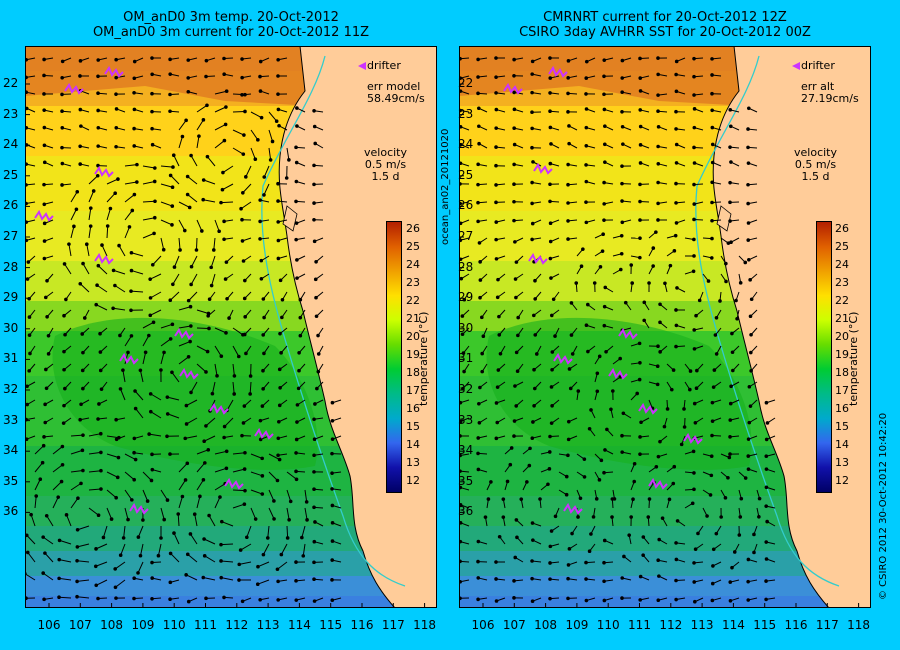  What do you see at coordinates (205, 625) in the screenshot?
I see `longitude-tick-label: 111` at bounding box center [205, 625].